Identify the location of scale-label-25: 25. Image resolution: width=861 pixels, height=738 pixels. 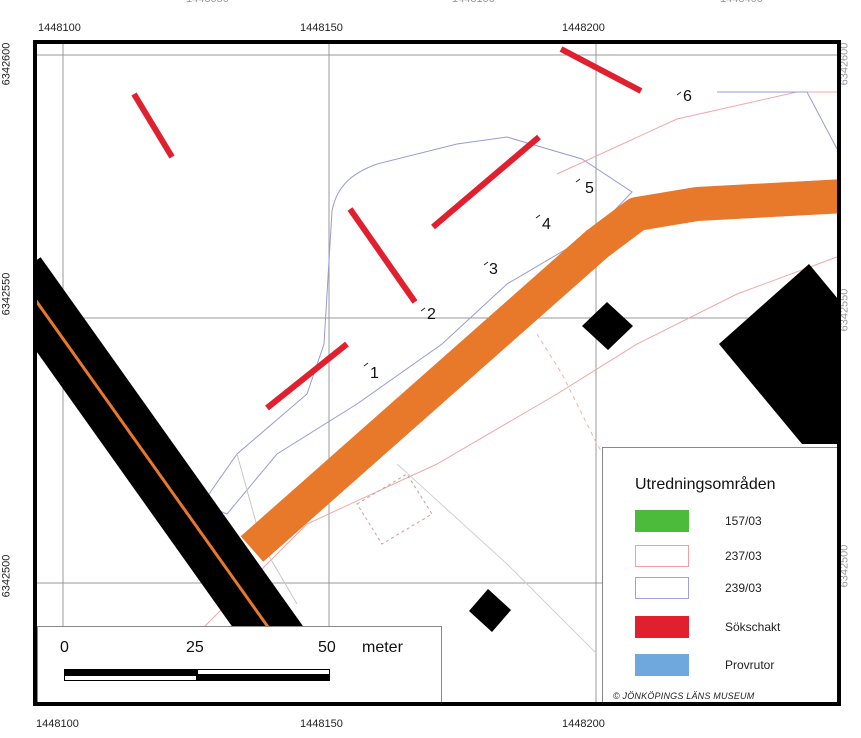
(195, 647).